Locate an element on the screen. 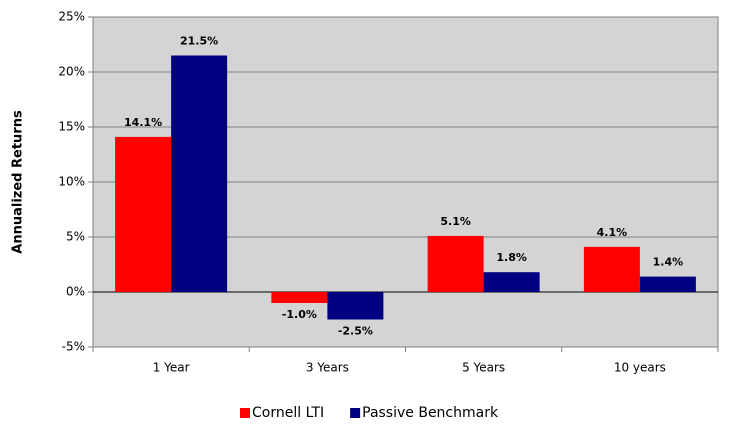 The width and height of the screenshot is (733, 428). data-label: 14.1% is located at coordinates (143, 122).